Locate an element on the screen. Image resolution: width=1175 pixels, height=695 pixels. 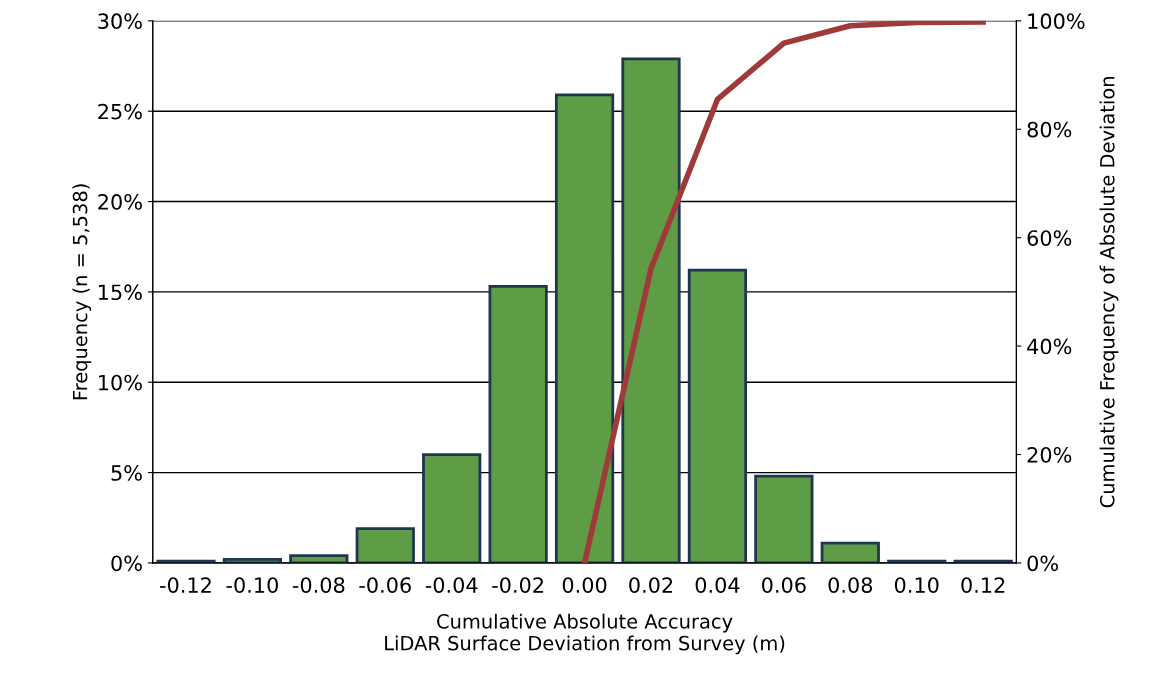
x-tick-label: -0.10 is located at coordinates (252, 585).